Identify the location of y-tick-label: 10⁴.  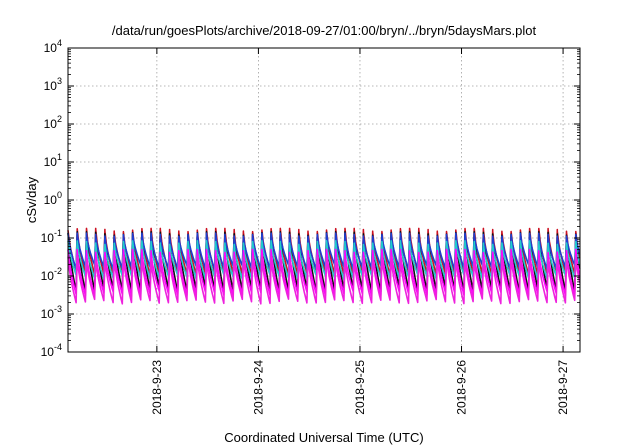
(53, 46).